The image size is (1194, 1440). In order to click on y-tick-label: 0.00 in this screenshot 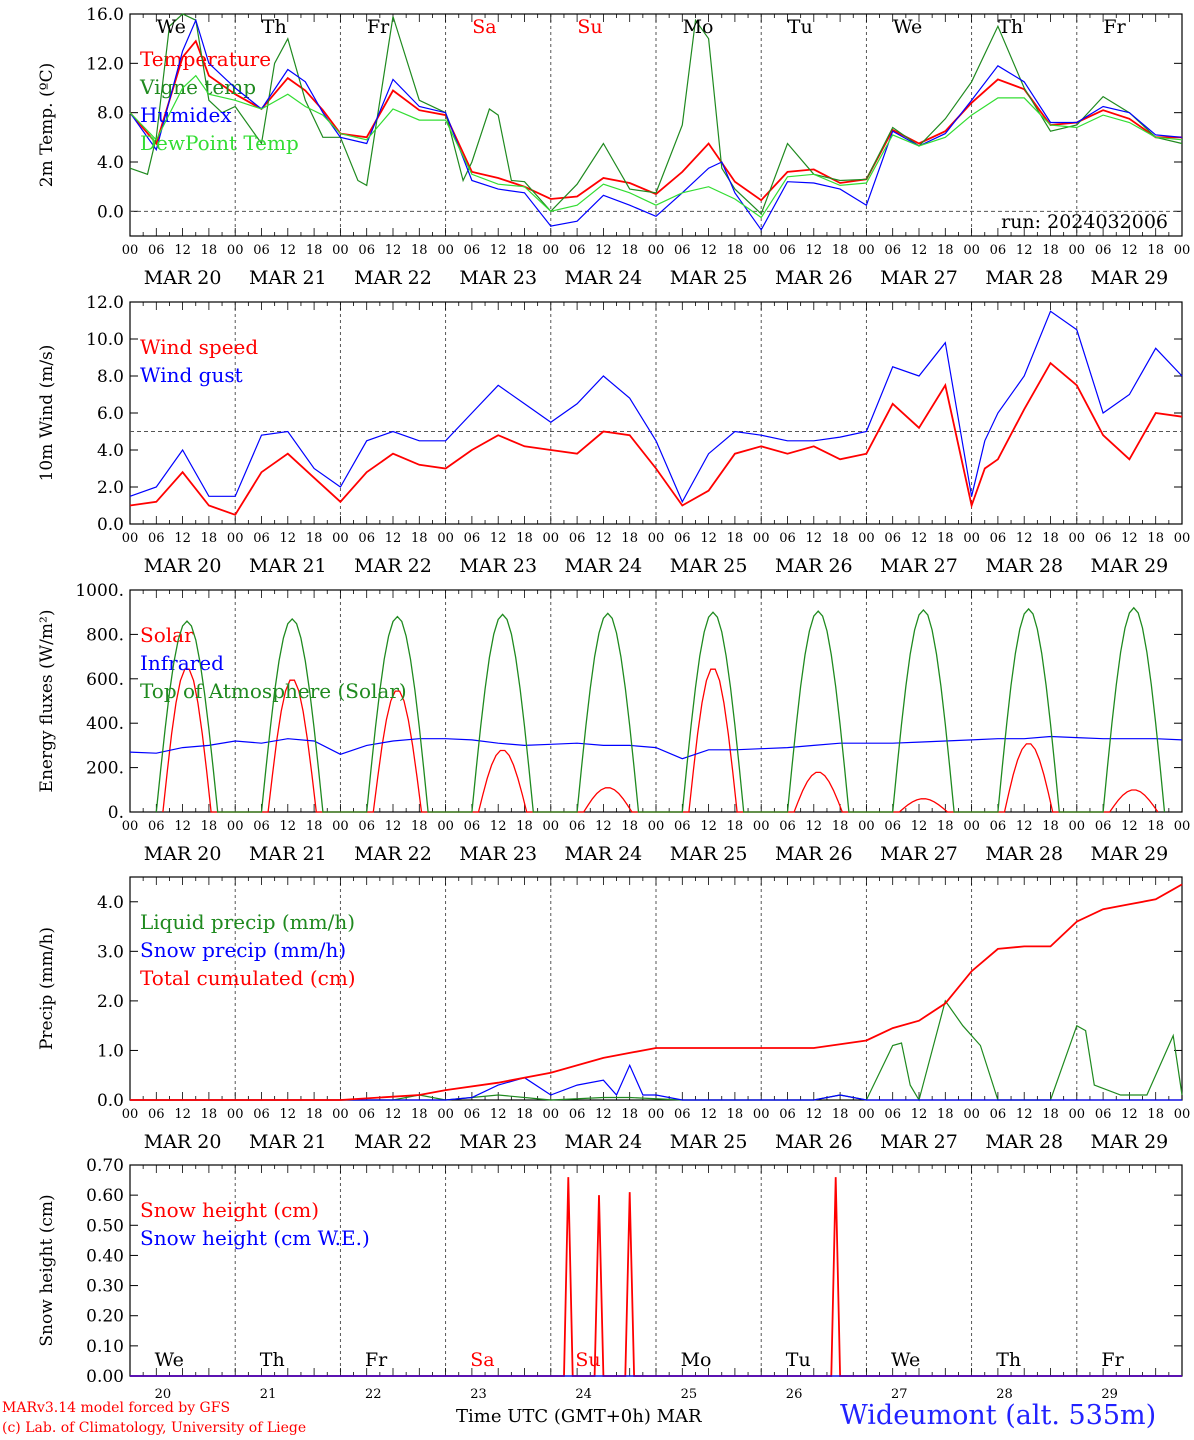, I will do `click(105, 1377)`.